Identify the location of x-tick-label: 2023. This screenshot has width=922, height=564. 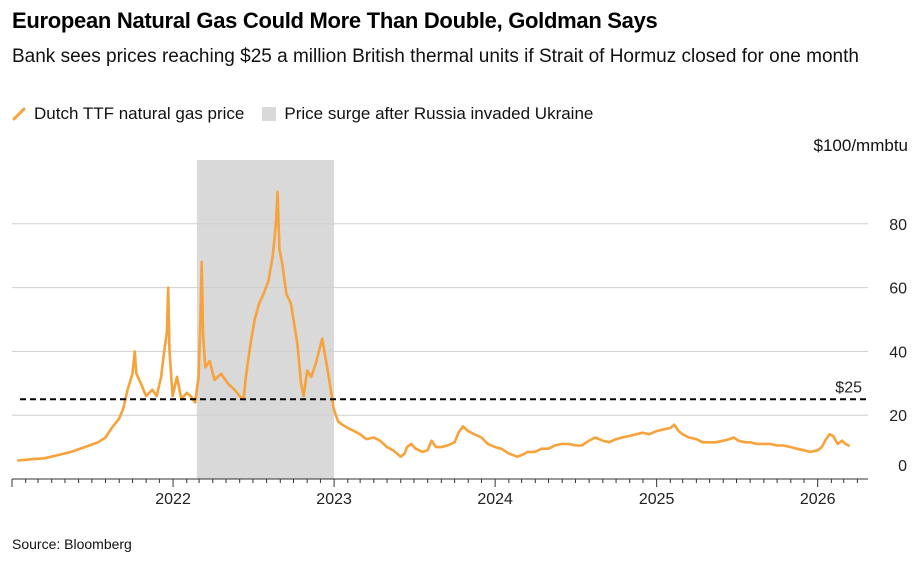
(334, 499).